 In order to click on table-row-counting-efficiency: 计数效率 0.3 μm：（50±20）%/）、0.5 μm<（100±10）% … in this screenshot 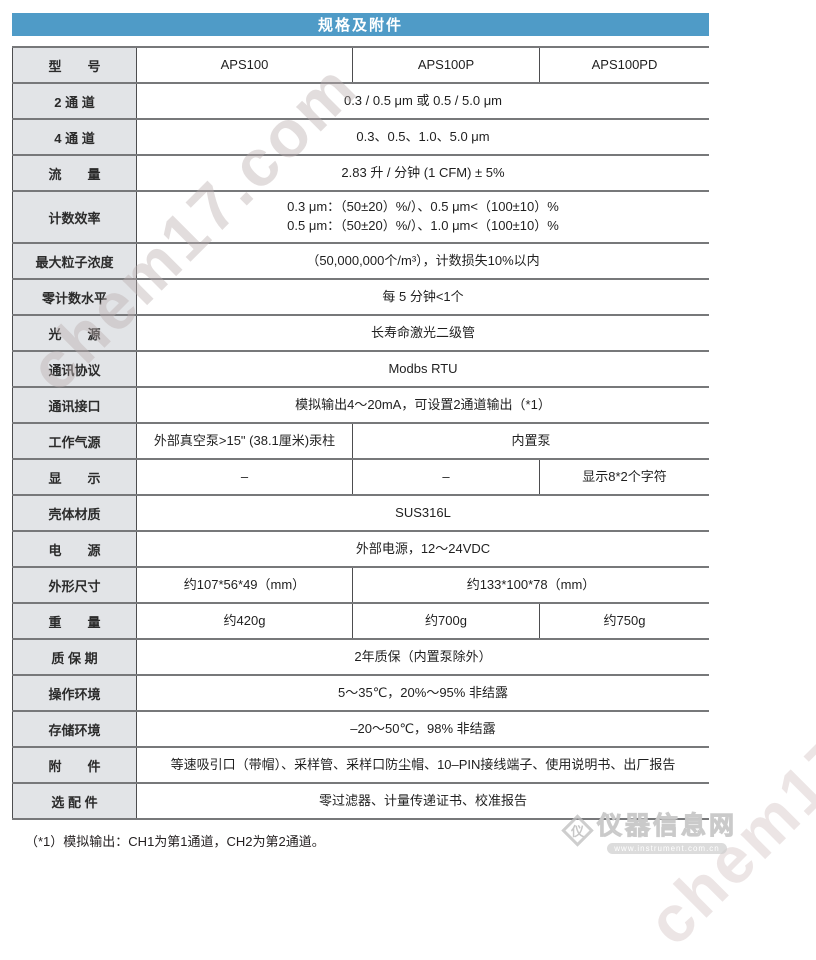, I will do `click(360, 216)`.